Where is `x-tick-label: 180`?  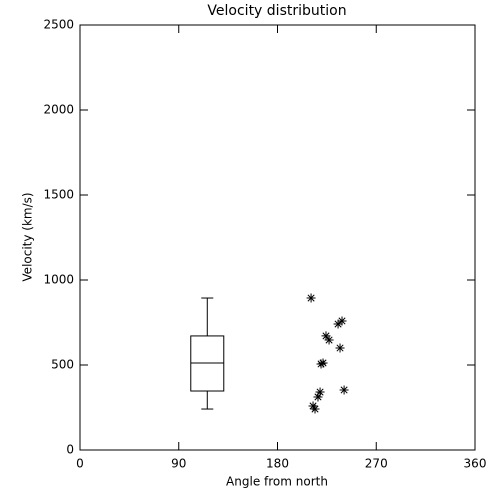
x-tick-label: 180 is located at coordinates (277, 464).